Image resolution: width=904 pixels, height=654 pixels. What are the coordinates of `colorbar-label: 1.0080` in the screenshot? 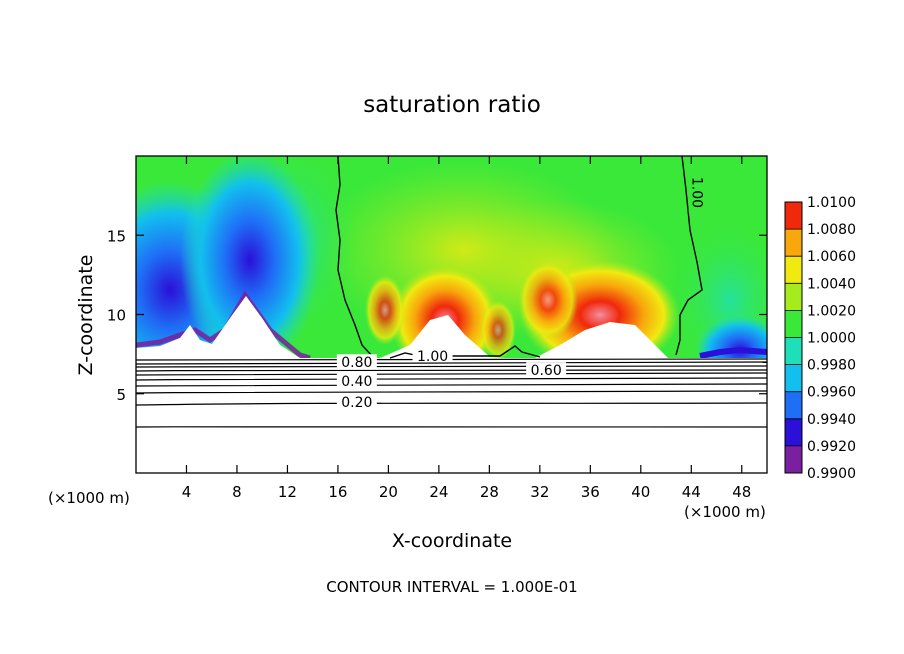 It's located at (831, 230).